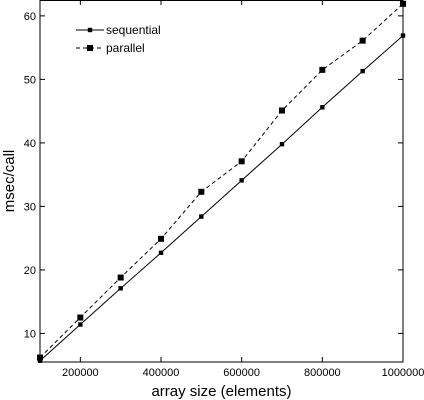 The height and width of the screenshot is (400, 424). I want to click on y-tick-label: 20, so click(30, 271).